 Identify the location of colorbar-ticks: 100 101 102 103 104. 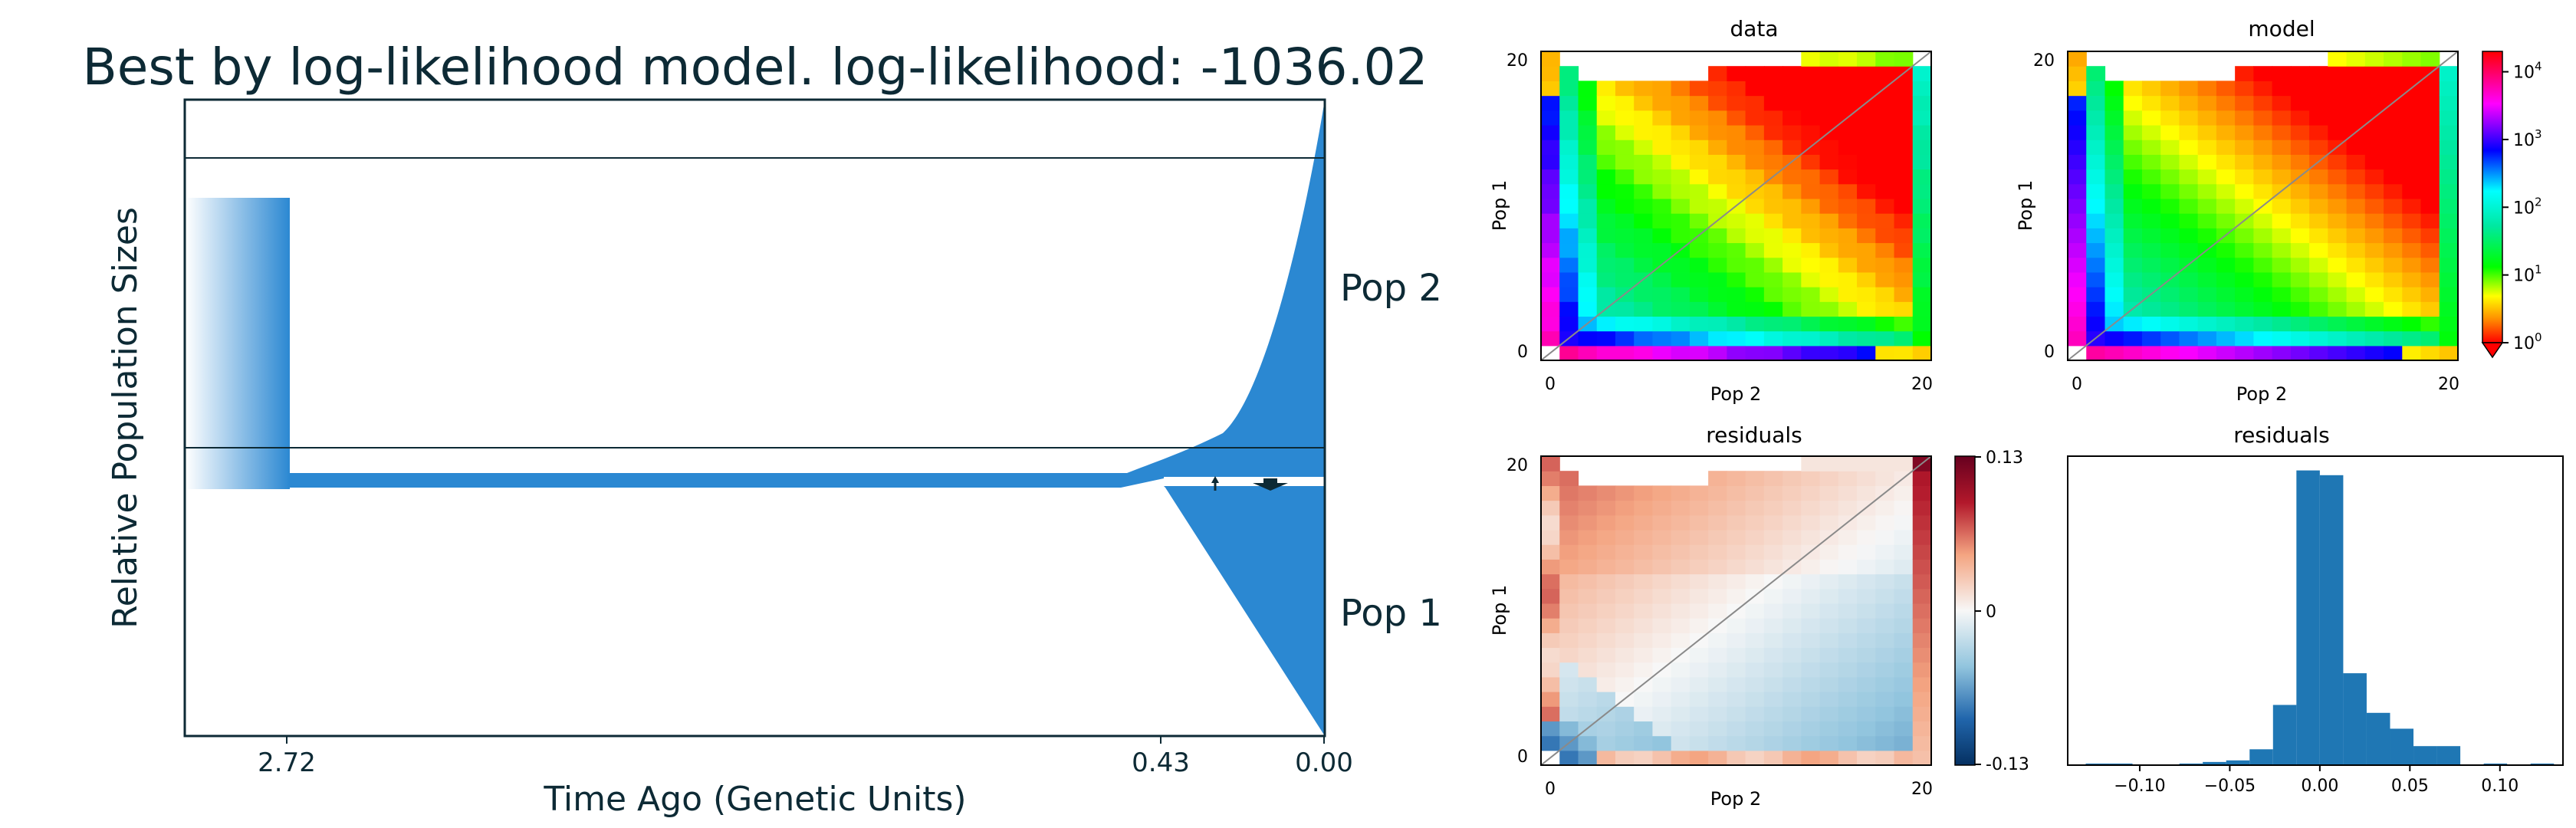
(2522, 206).